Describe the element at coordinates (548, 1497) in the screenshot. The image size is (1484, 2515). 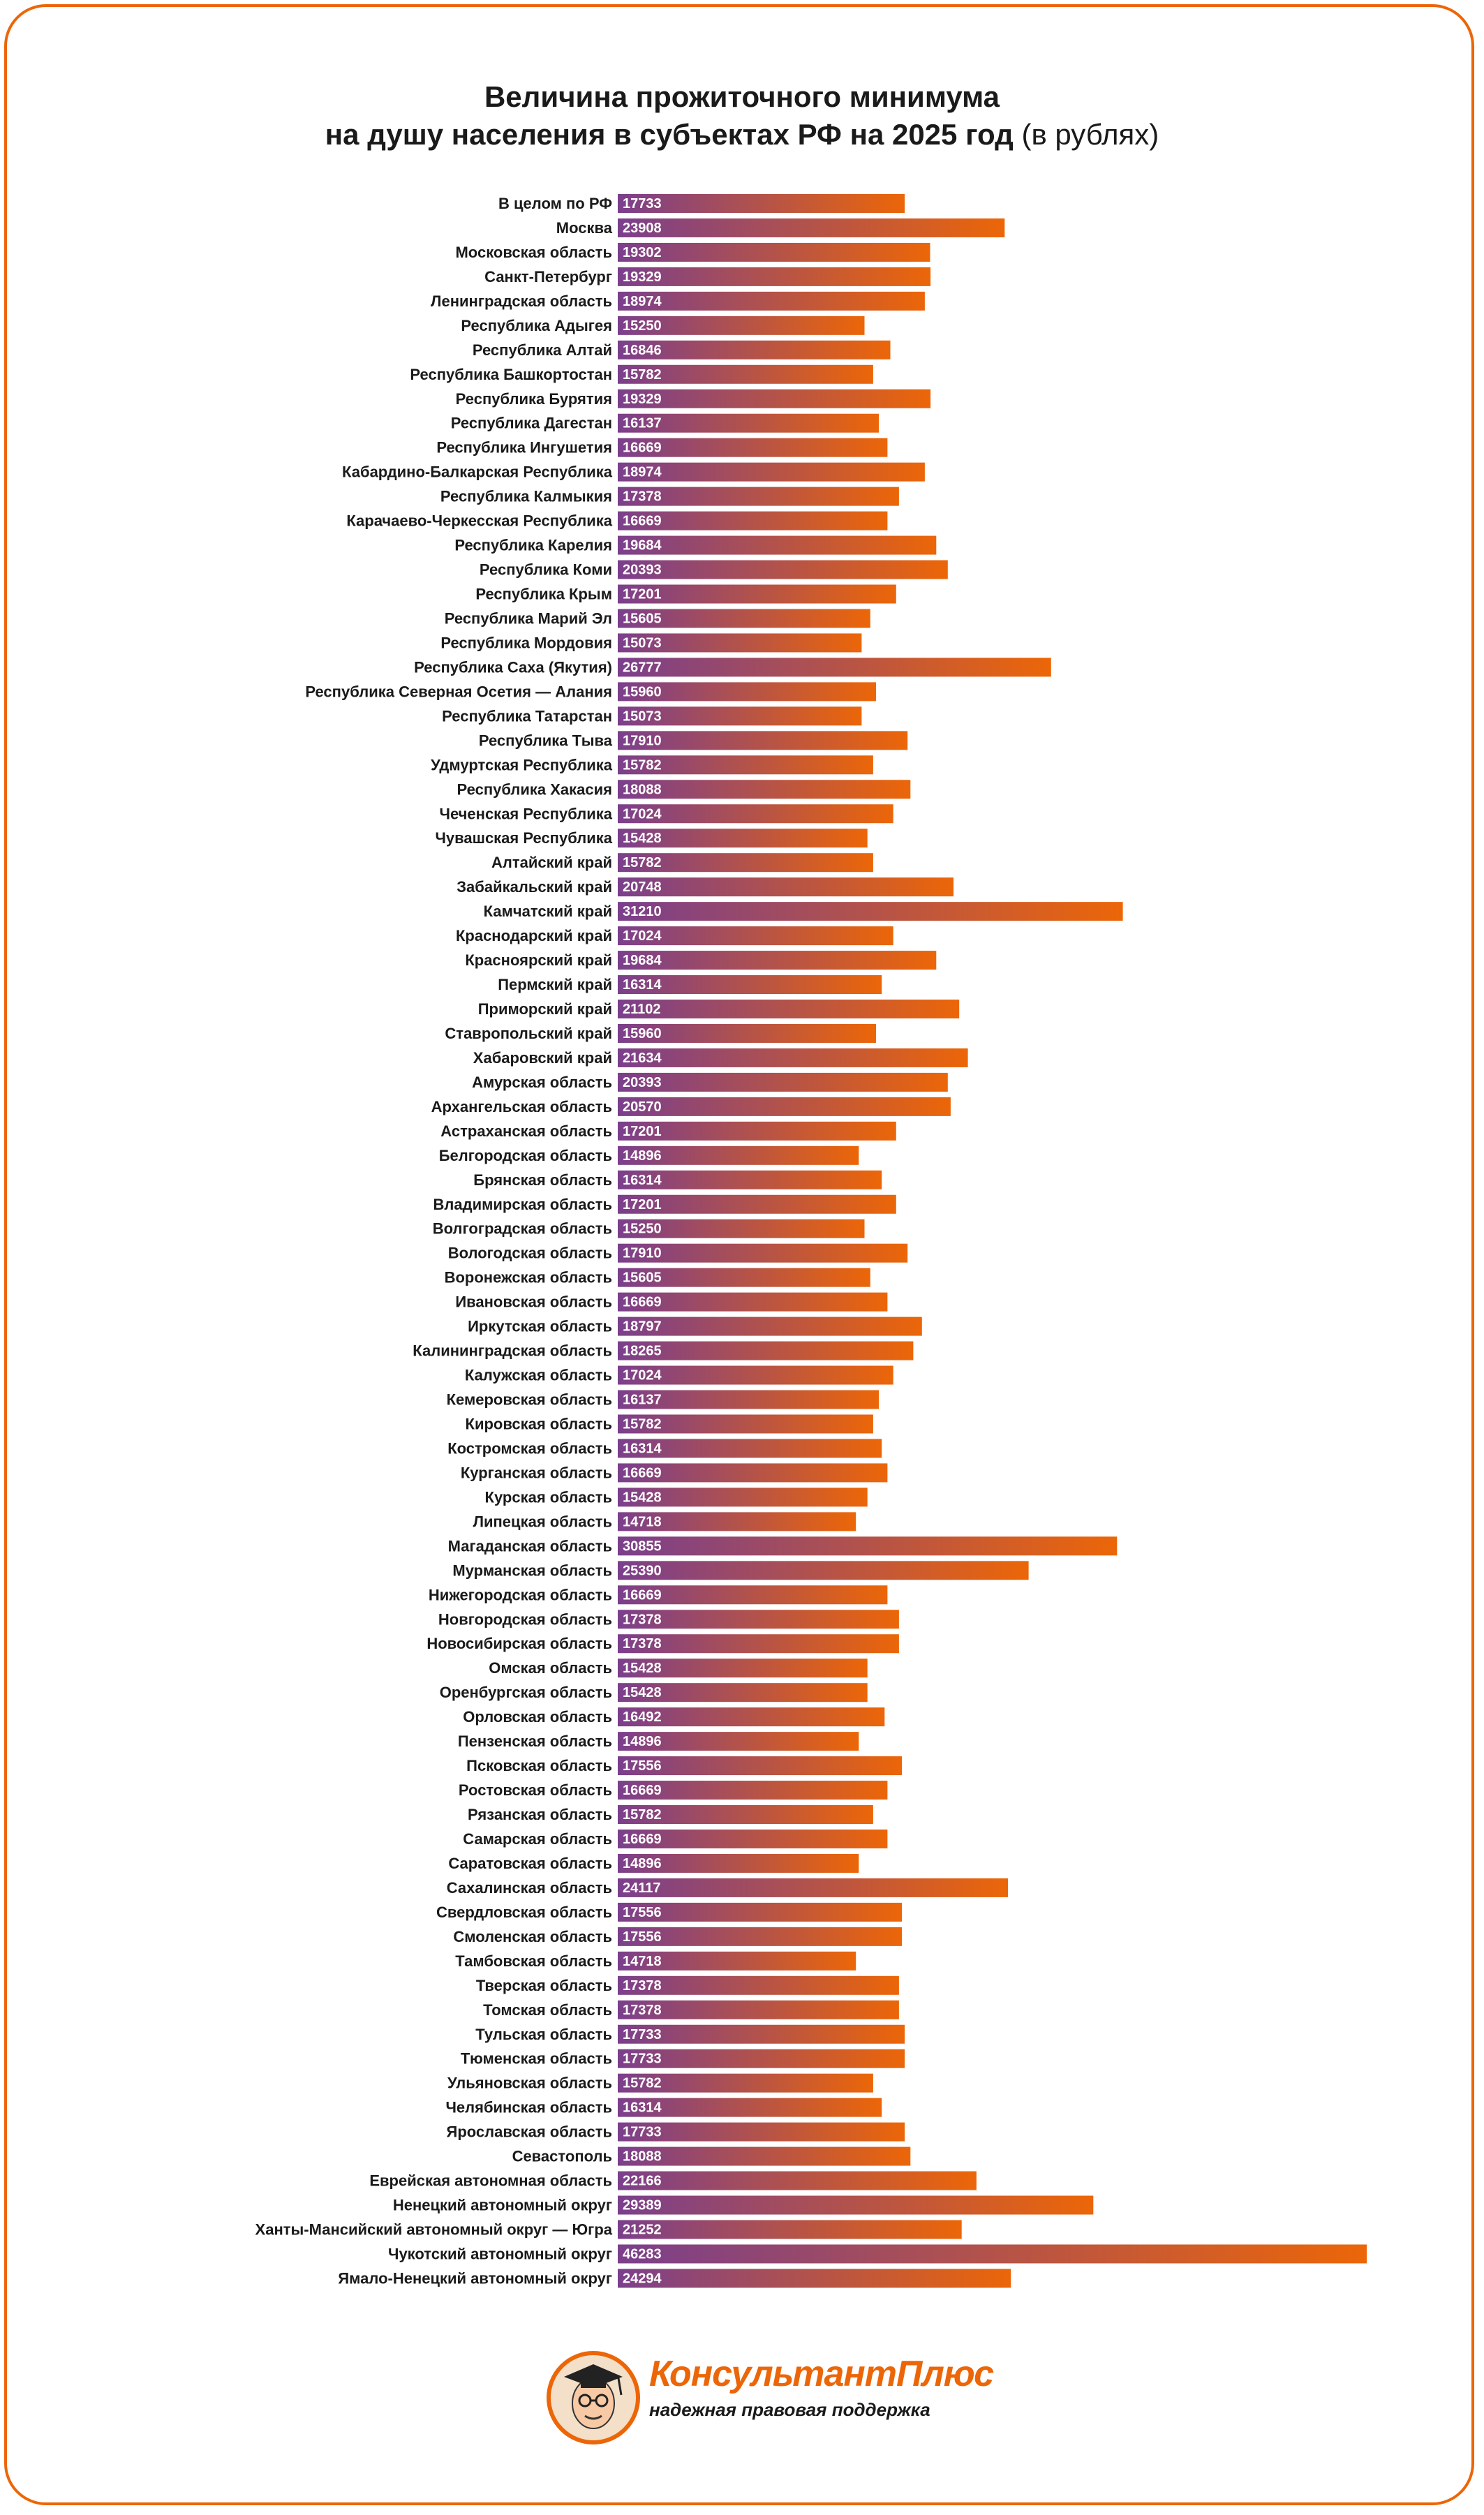
I see `category-label: Курская область` at that location.